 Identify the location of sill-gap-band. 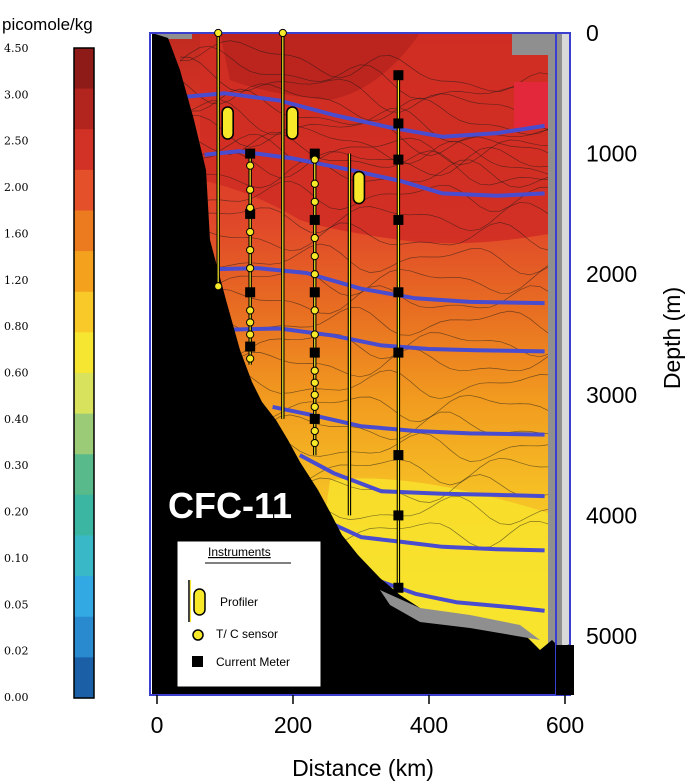
(460, 615).